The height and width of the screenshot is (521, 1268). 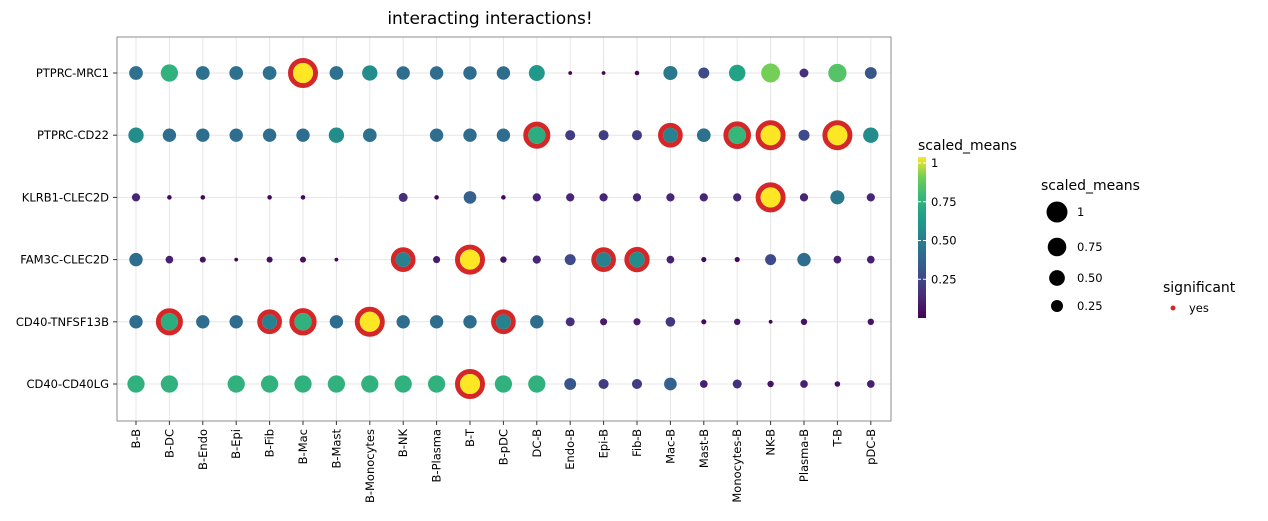 I want to click on x-tick-label: B-pDC, so click(x=503, y=447).